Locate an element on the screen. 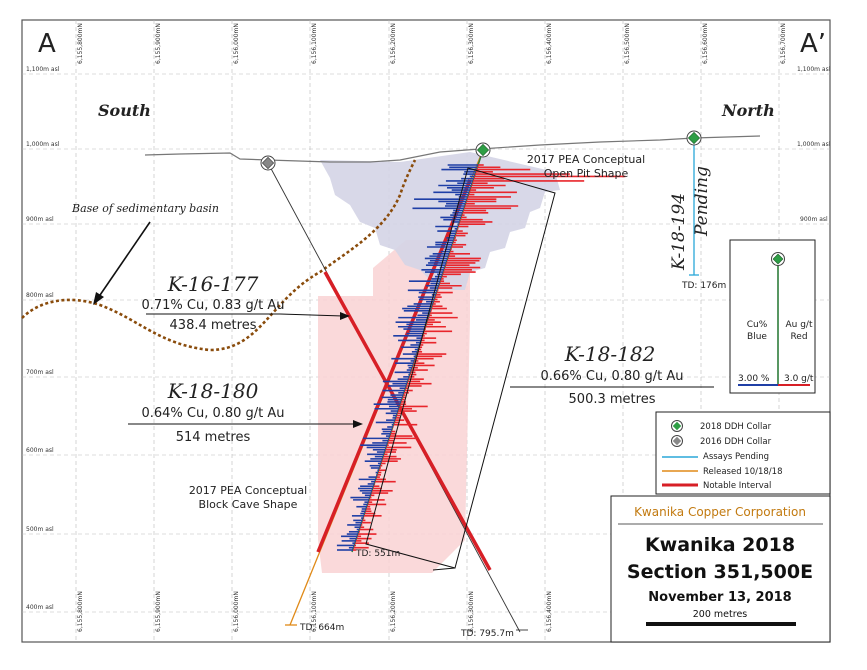  inset-cu-scale: 3.00 % is located at coordinates (754, 379).